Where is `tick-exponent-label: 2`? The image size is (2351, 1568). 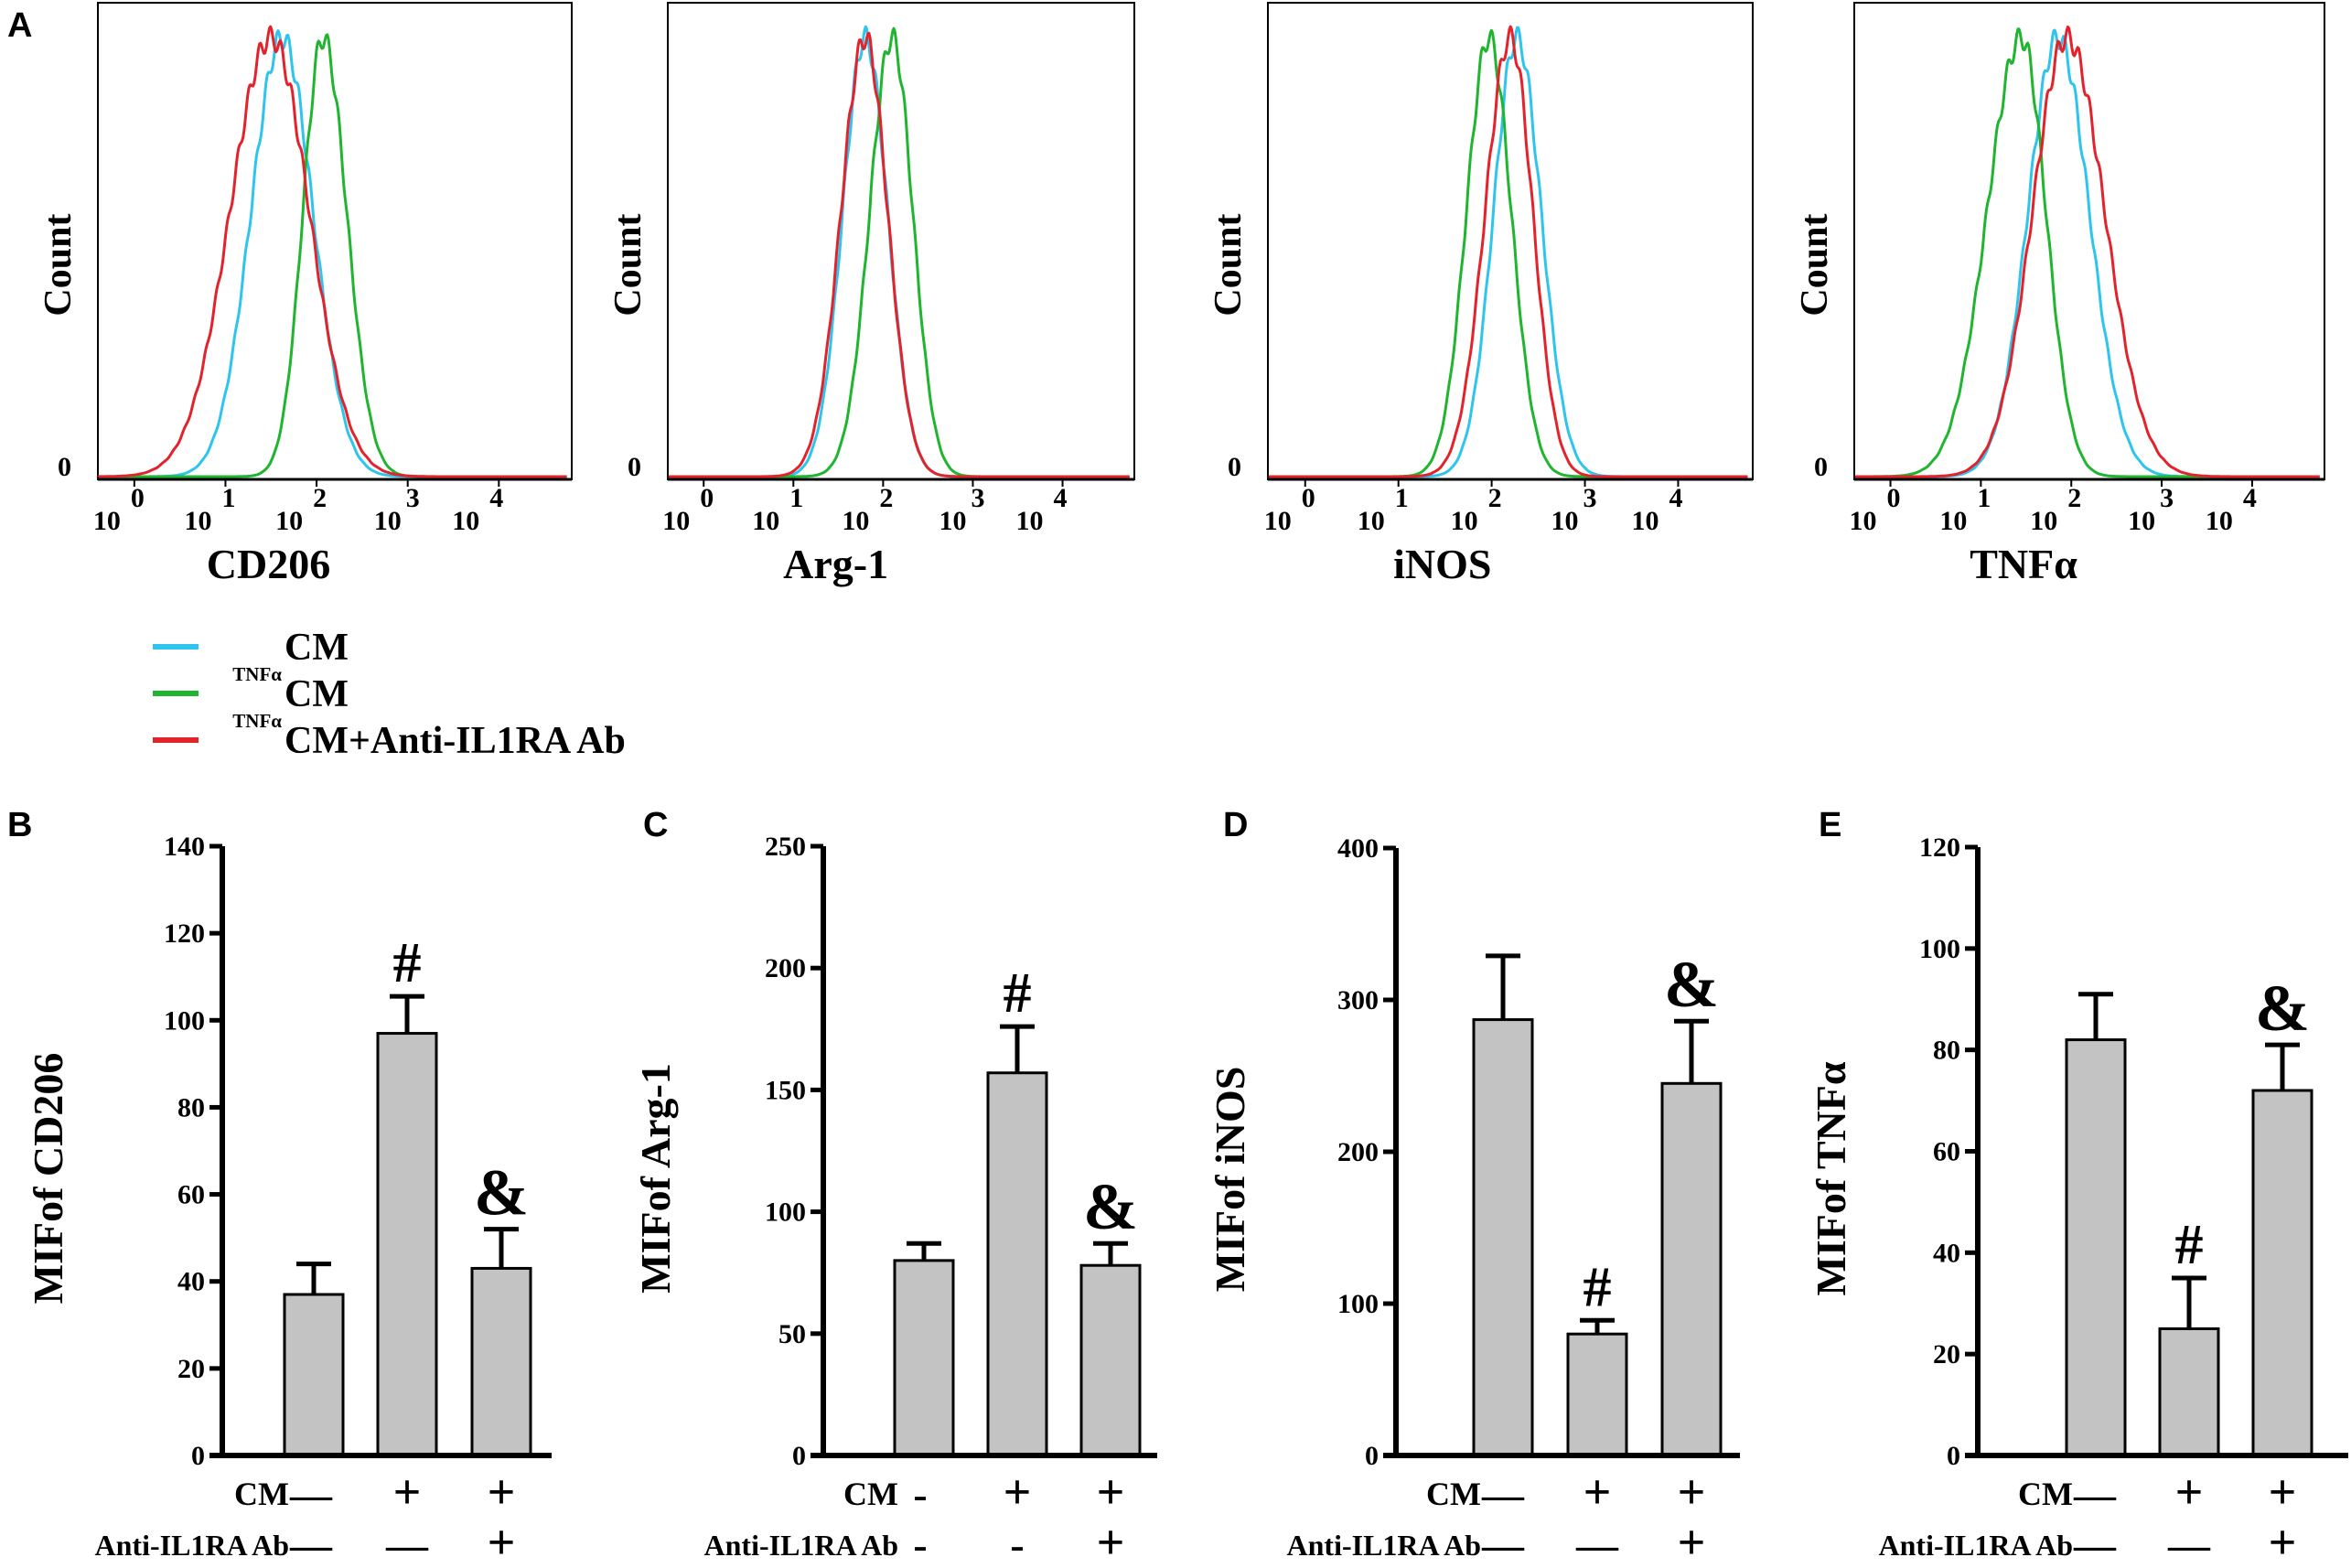 tick-exponent-label: 2 is located at coordinates (886, 498).